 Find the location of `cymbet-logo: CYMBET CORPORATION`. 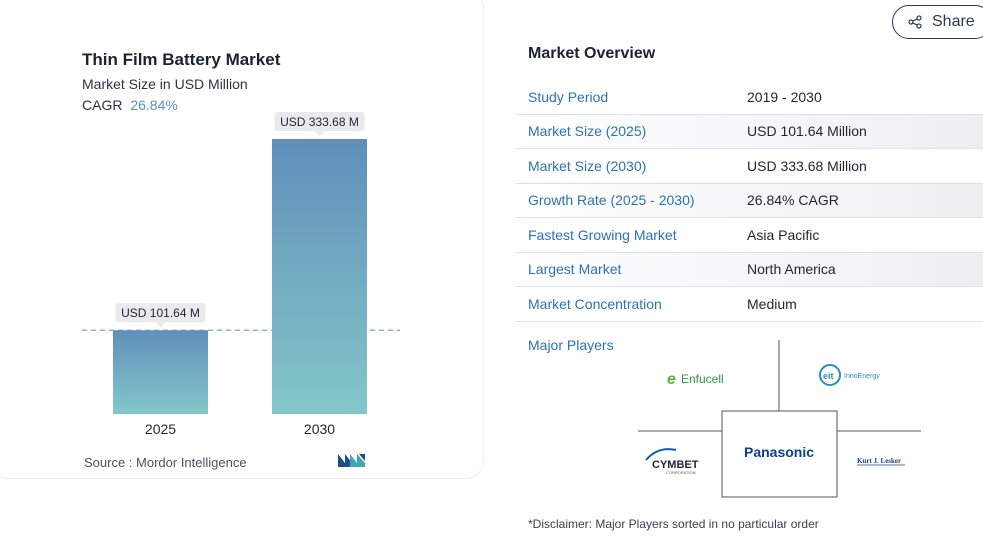

cymbet-logo: CYMBET CORPORATION is located at coordinates (672, 461).